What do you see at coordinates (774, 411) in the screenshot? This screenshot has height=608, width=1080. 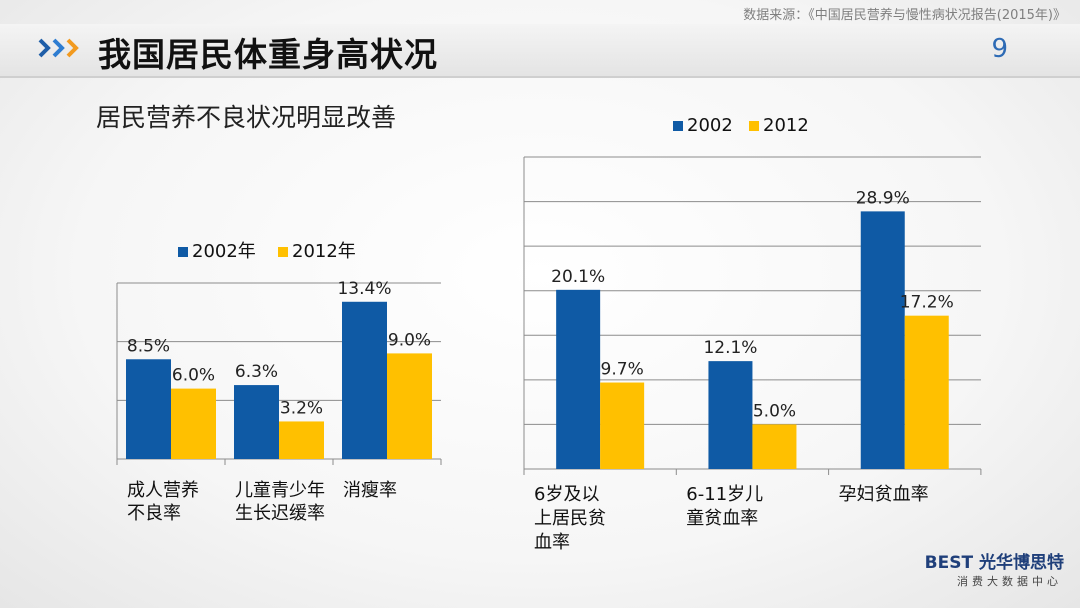 I see `data-label: 5.0%` at bounding box center [774, 411].